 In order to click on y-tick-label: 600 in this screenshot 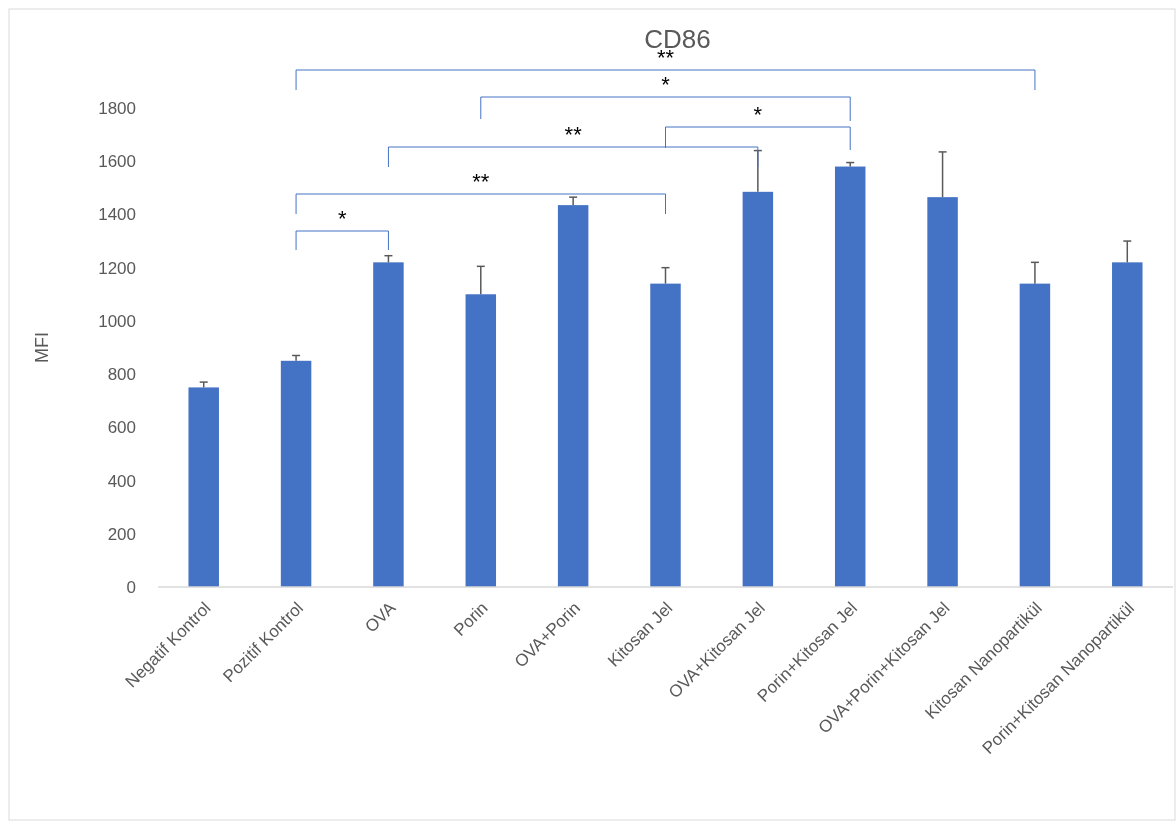, I will do `click(121, 428)`.